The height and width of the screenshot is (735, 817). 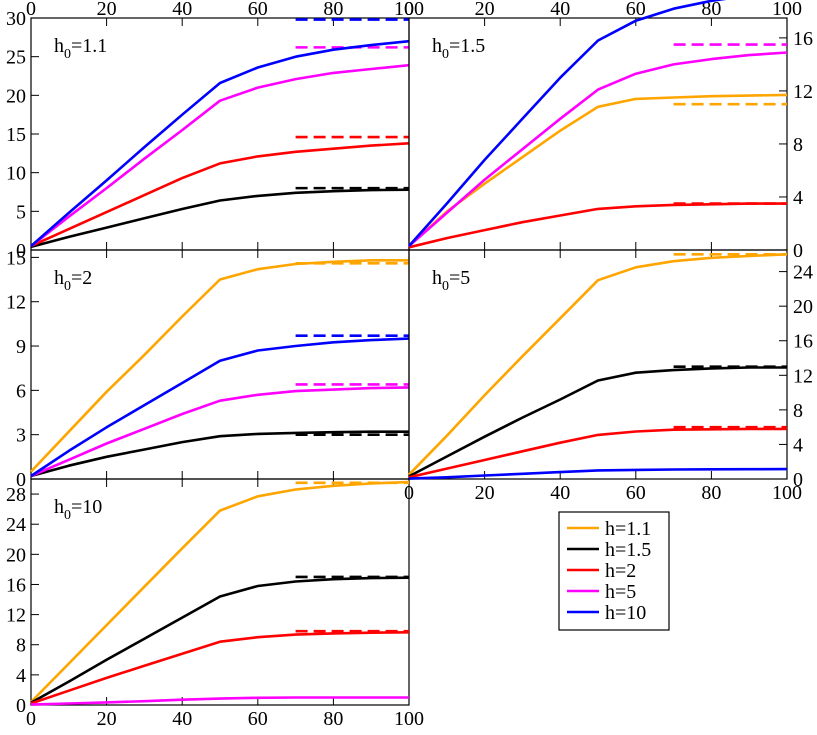 I want to click on legend: h=1.1h=1.5h=2h=5h=10, so click(x=614, y=571).